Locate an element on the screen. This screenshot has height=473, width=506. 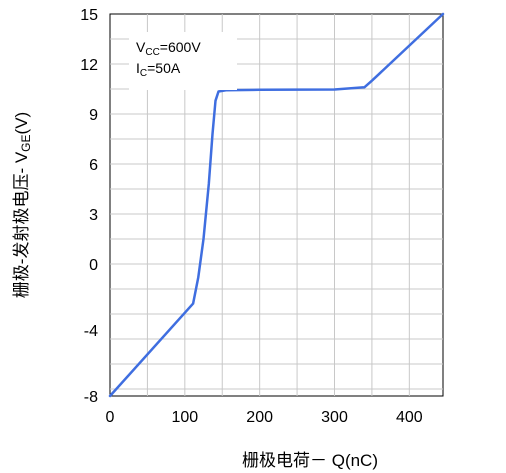
y-tick-label: 15 is located at coordinates (89, 15).